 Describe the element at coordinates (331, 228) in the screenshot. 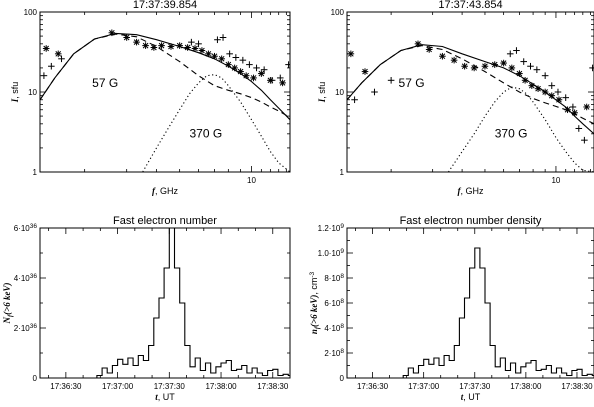

I see `y-tick-label: 1.2·10⁹` at that location.